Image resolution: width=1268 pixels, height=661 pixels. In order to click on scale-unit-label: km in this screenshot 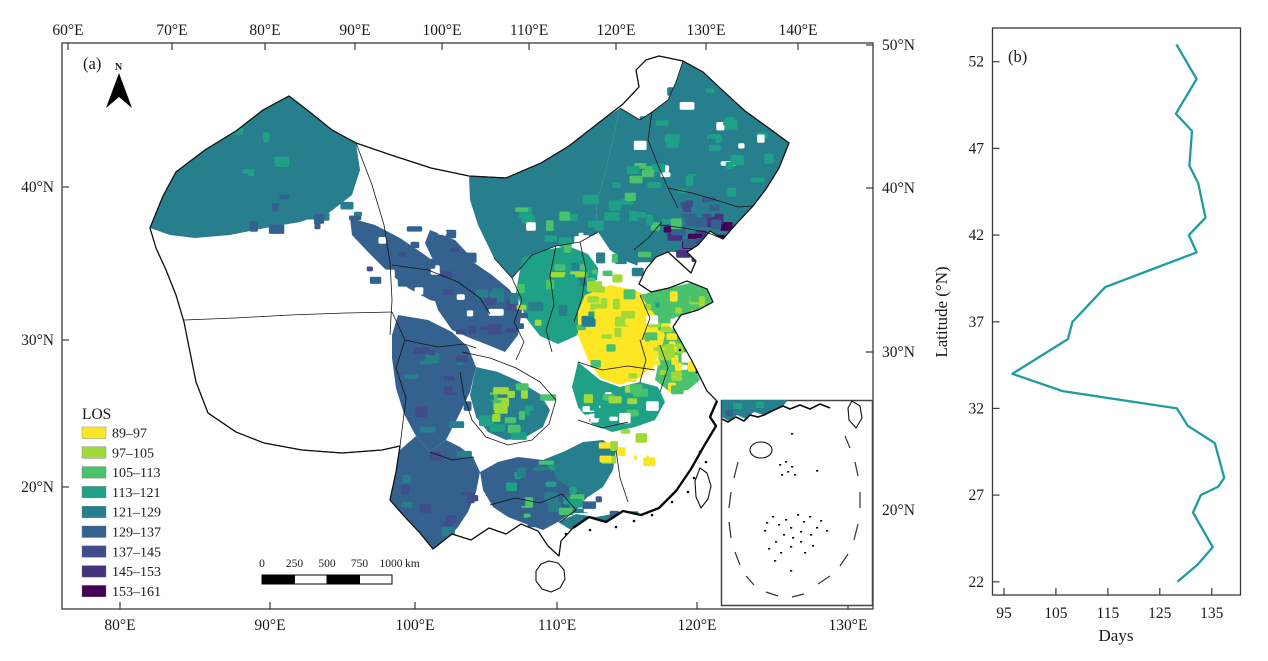, I will do `click(412, 564)`.